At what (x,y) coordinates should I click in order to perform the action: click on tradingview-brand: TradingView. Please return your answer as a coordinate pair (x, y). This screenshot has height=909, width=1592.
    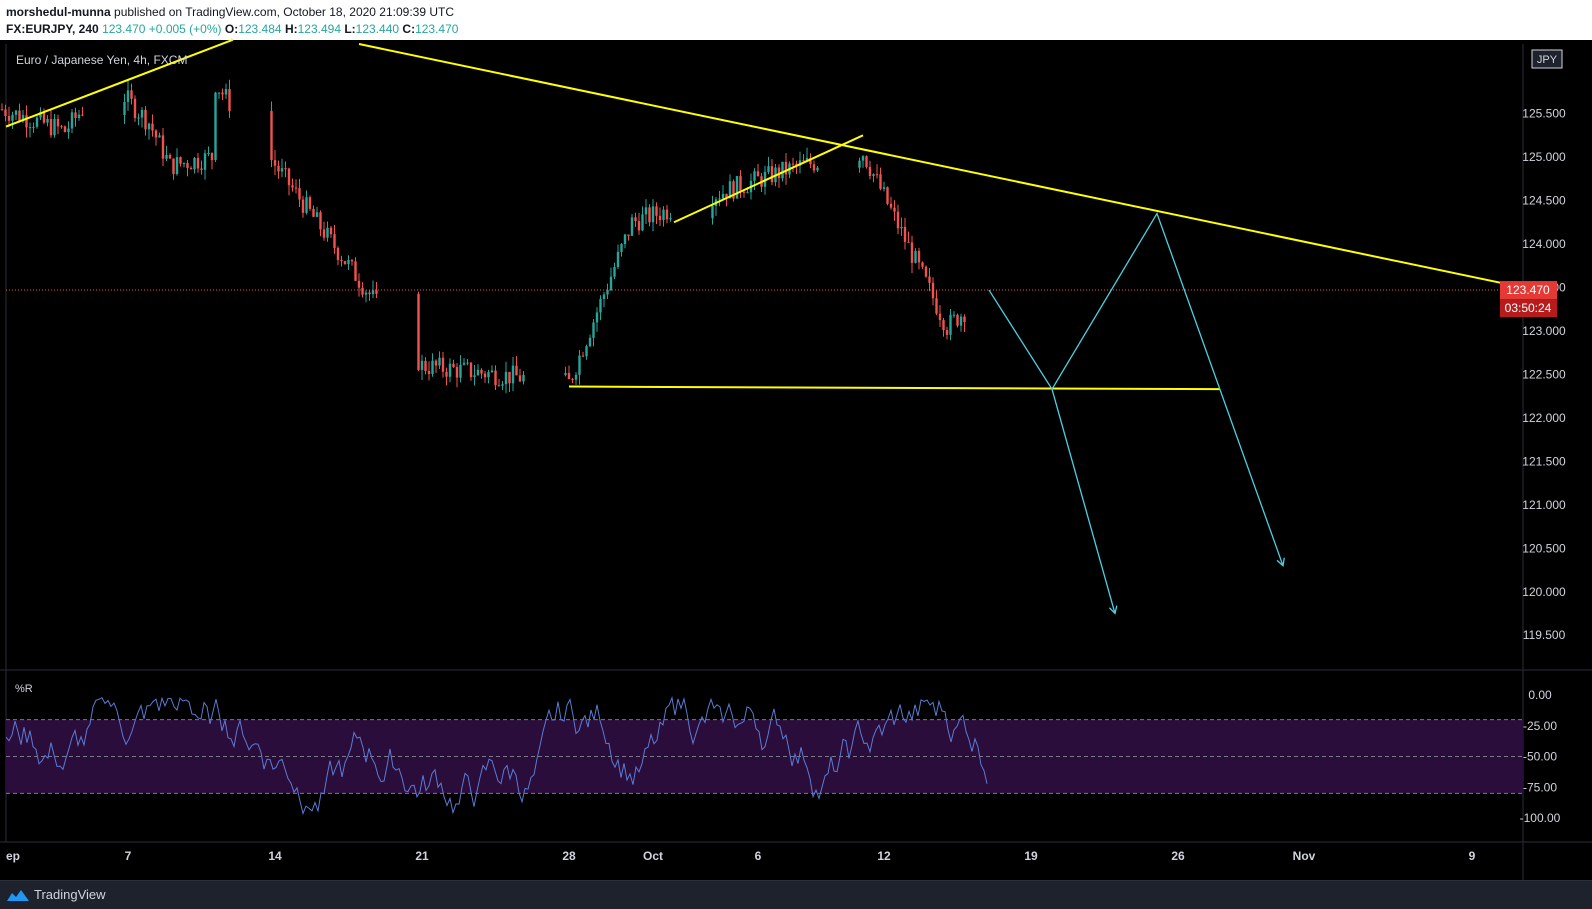
    Looking at the image, I should click on (56, 894).